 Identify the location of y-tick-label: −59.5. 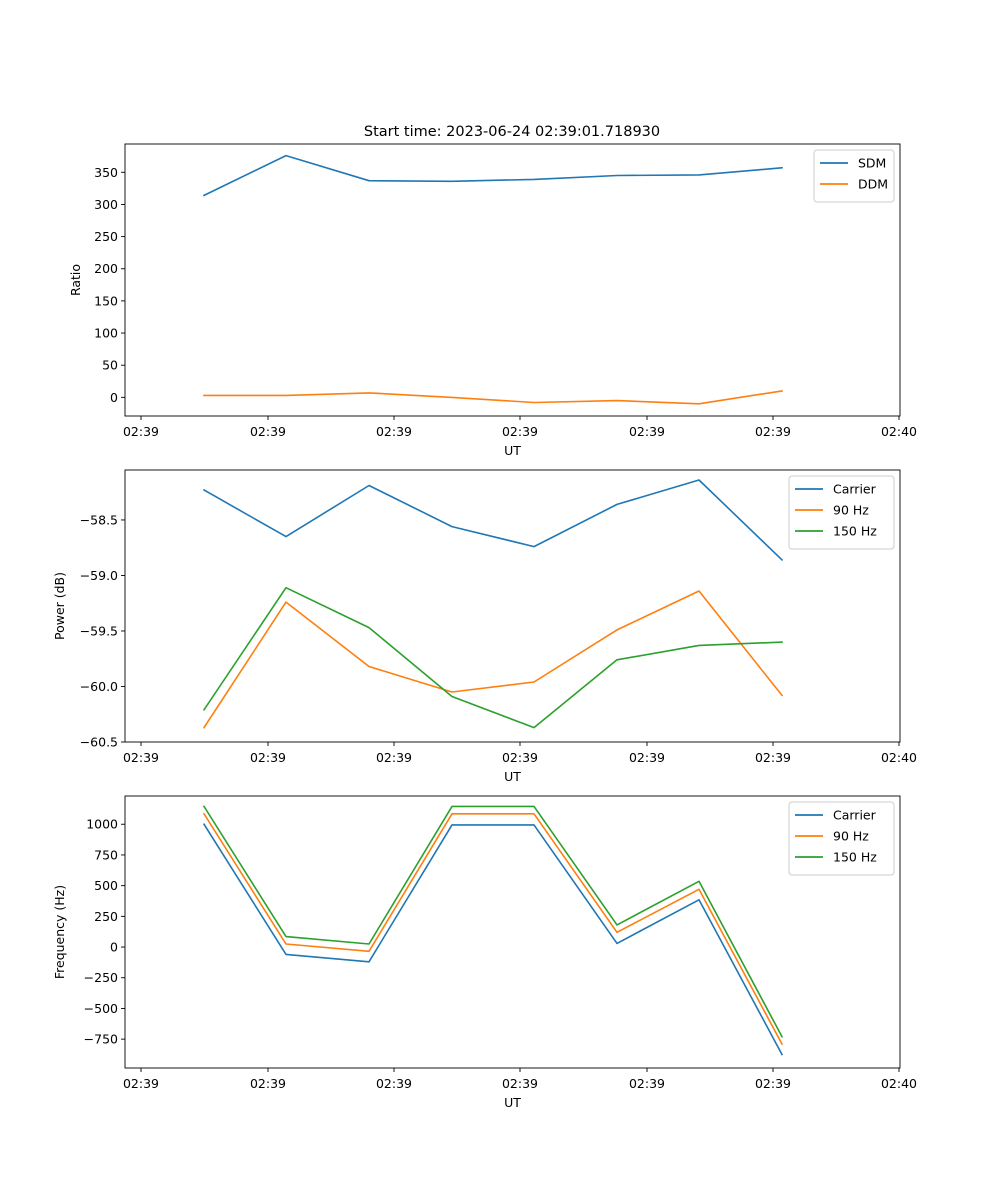
(99, 630).